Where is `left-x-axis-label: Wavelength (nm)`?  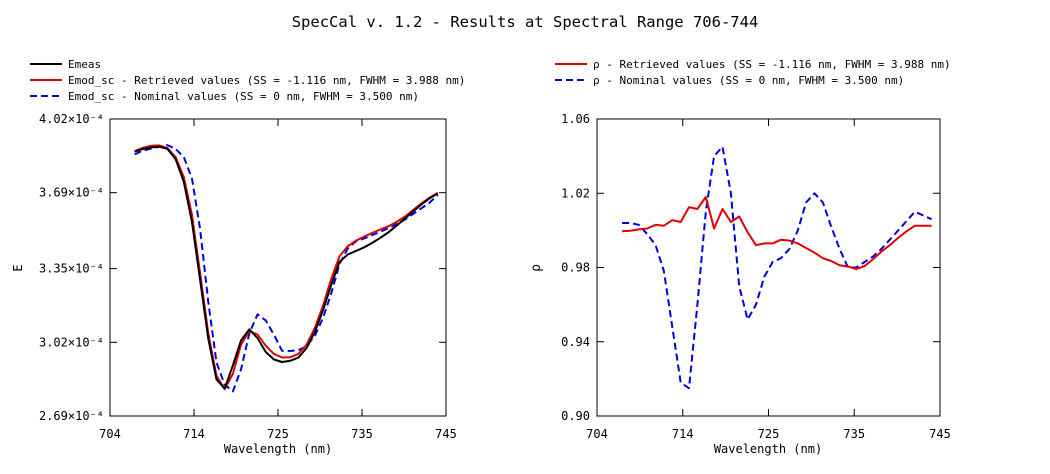
left-x-axis-label: Wavelength (nm) is located at coordinates (278, 449).